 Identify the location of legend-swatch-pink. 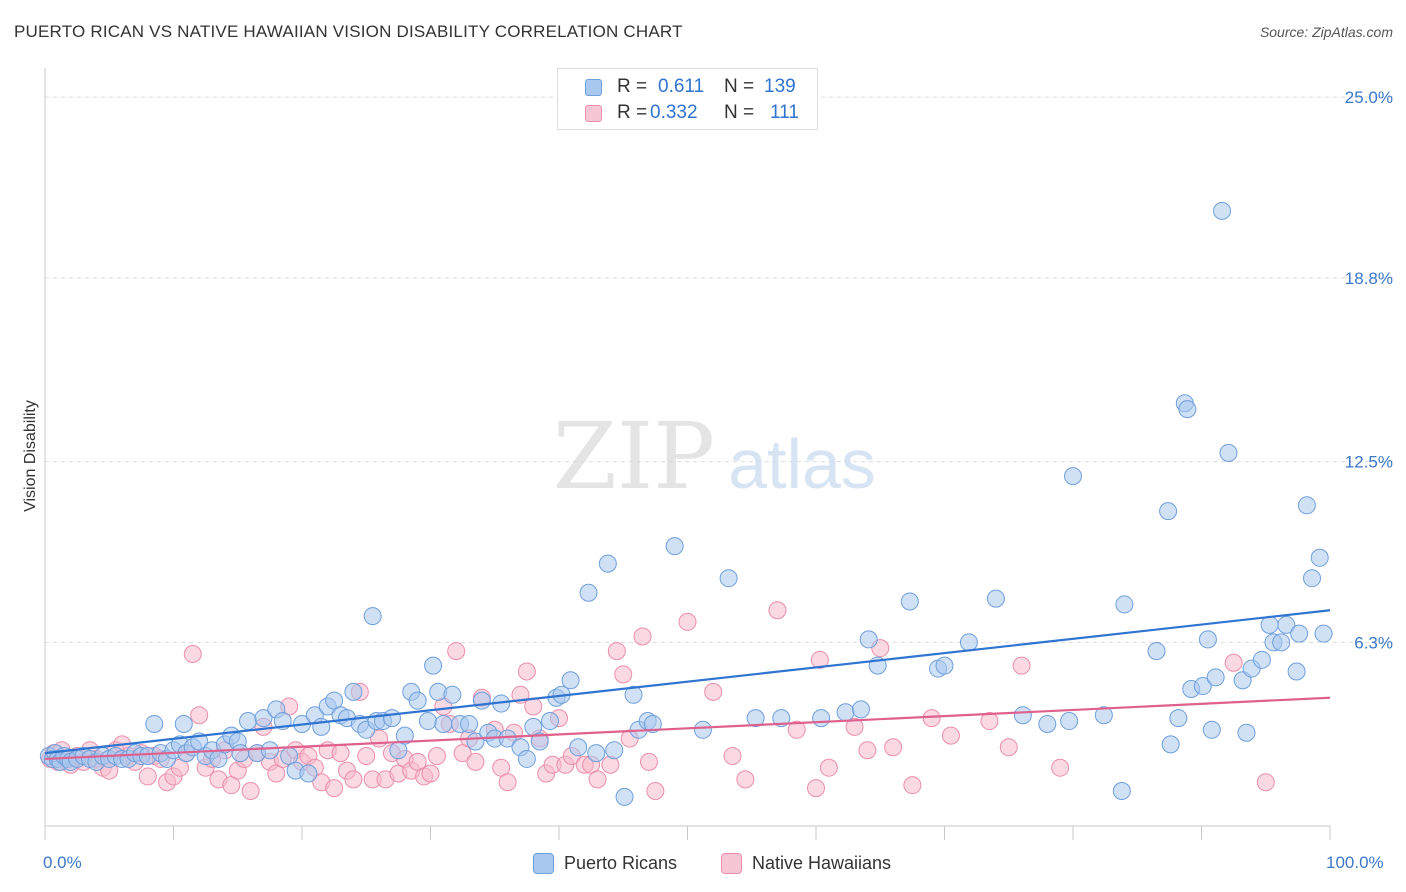
(593, 113).